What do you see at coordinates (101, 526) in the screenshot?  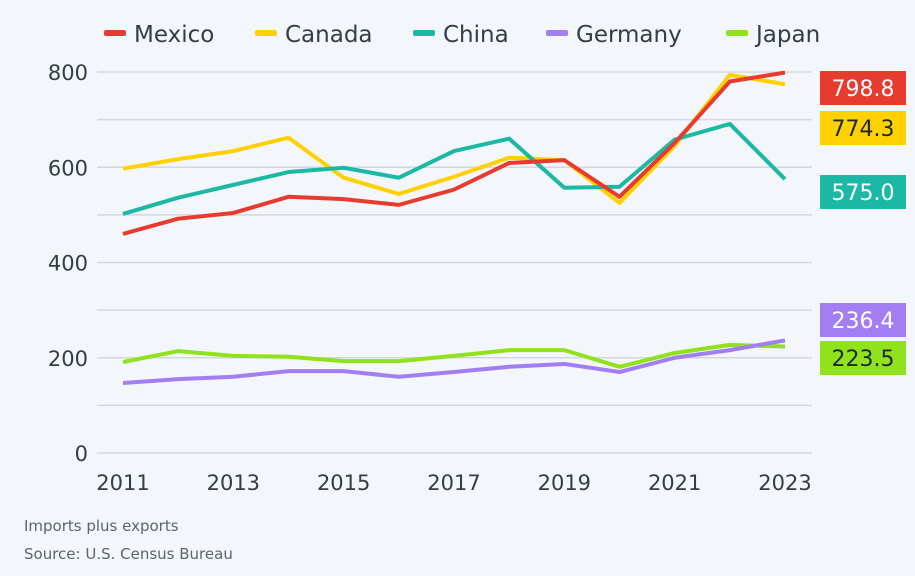 I see `footer-note: Imports plus exports` at bounding box center [101, 526].